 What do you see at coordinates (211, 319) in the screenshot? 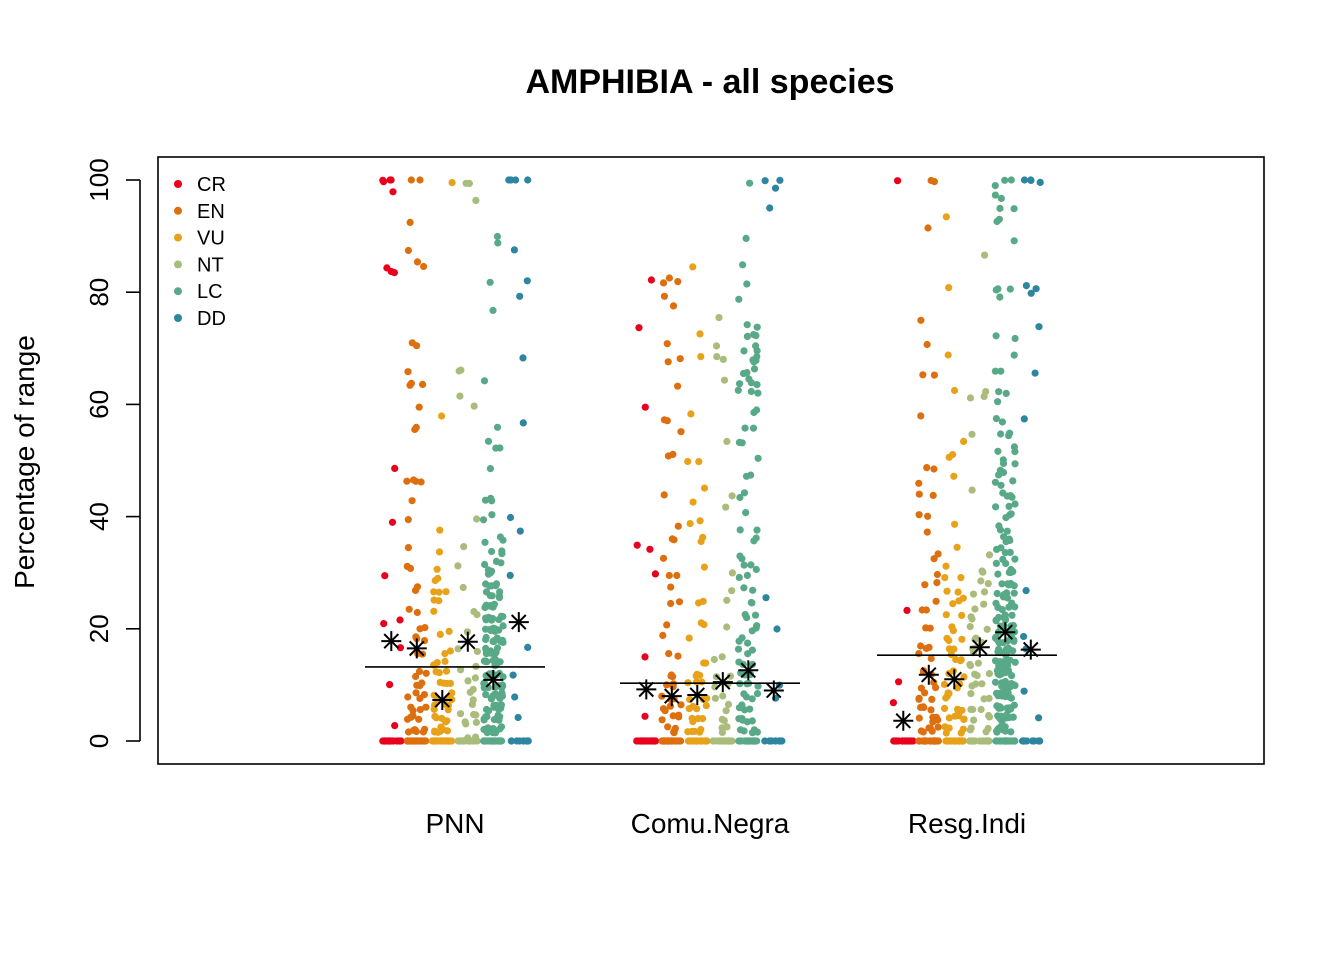
I see `legend-label-dd: DD` at bounding box center [211, 319].